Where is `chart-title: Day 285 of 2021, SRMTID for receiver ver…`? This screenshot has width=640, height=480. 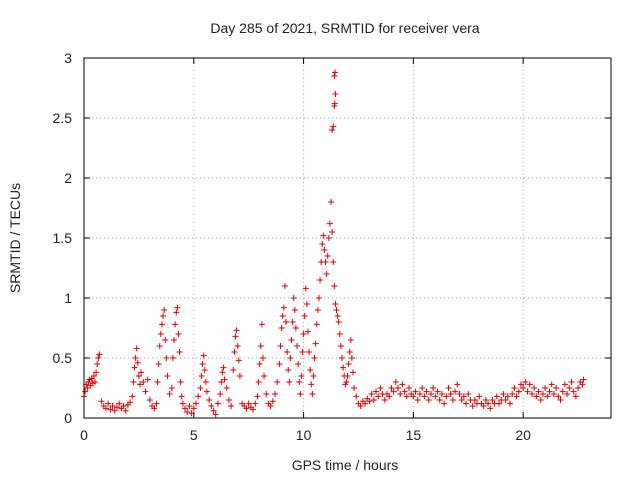
chart-title: Day 285 of 2021, SRMTID for receiver ver… is located at coordinates (344, 28).